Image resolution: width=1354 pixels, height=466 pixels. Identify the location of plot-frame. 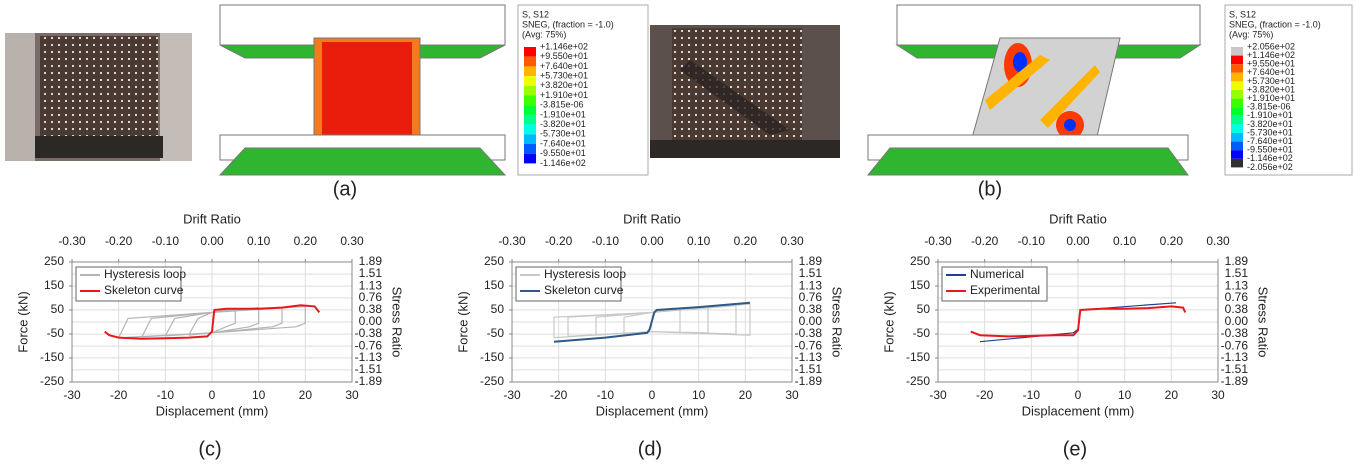
(652, 322).